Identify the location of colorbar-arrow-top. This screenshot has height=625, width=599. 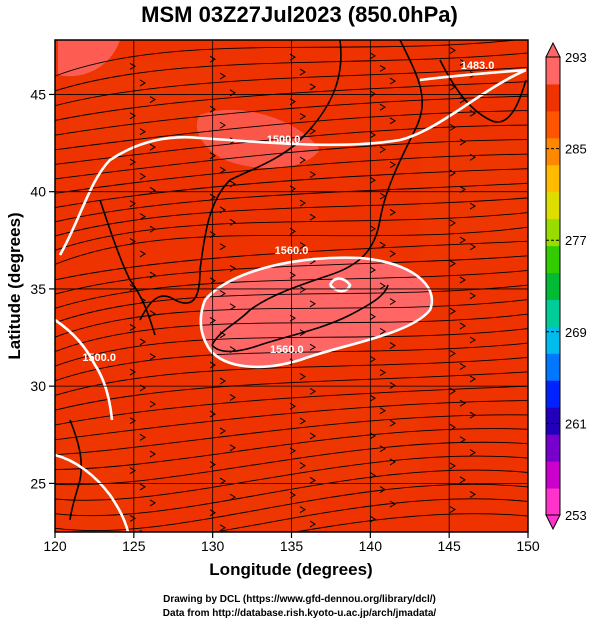
(553, 49).